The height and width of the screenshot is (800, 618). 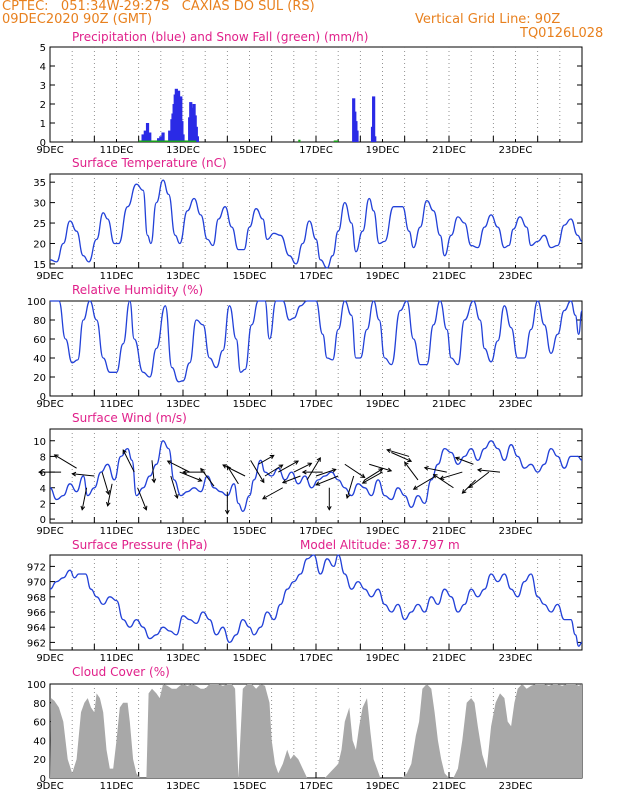 What do you see at coordinates (36, 302) in the screenshot?
I see `y-tick-label: 100` at bounding box center [36, 302].